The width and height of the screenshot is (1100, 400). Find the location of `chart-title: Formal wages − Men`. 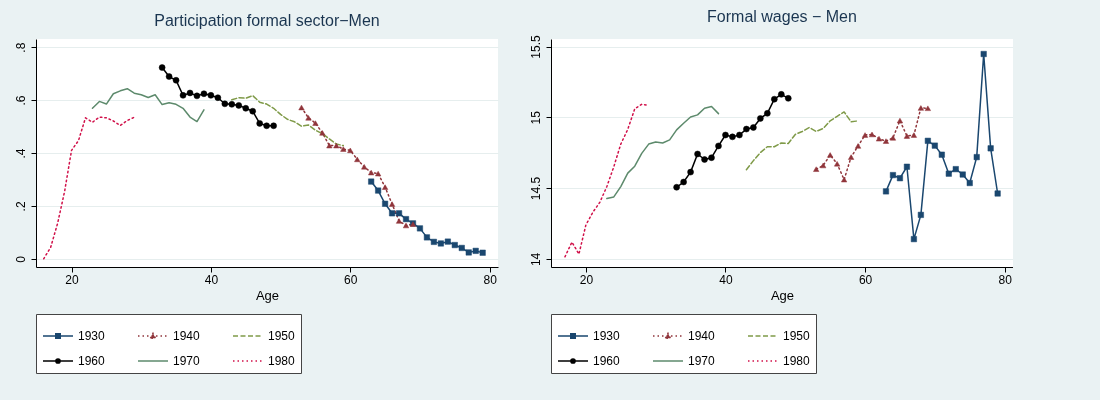

chart-title: Formal wages − Men is located at coordinates (782, 16).